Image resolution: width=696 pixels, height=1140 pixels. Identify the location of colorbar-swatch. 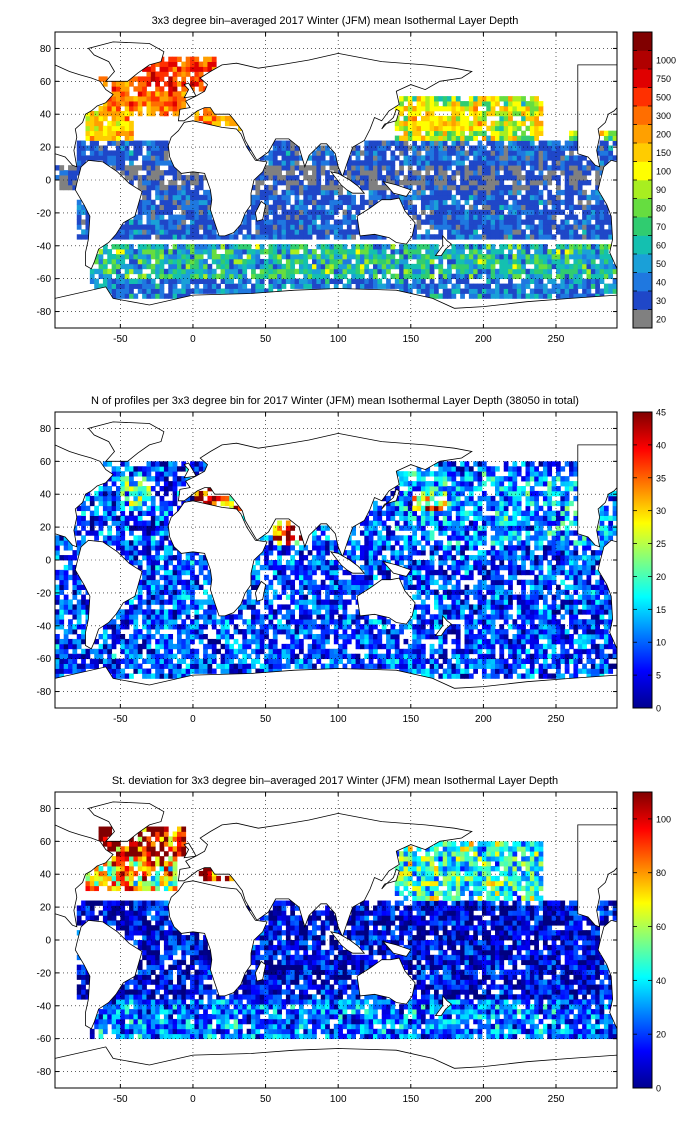
(642, 78).